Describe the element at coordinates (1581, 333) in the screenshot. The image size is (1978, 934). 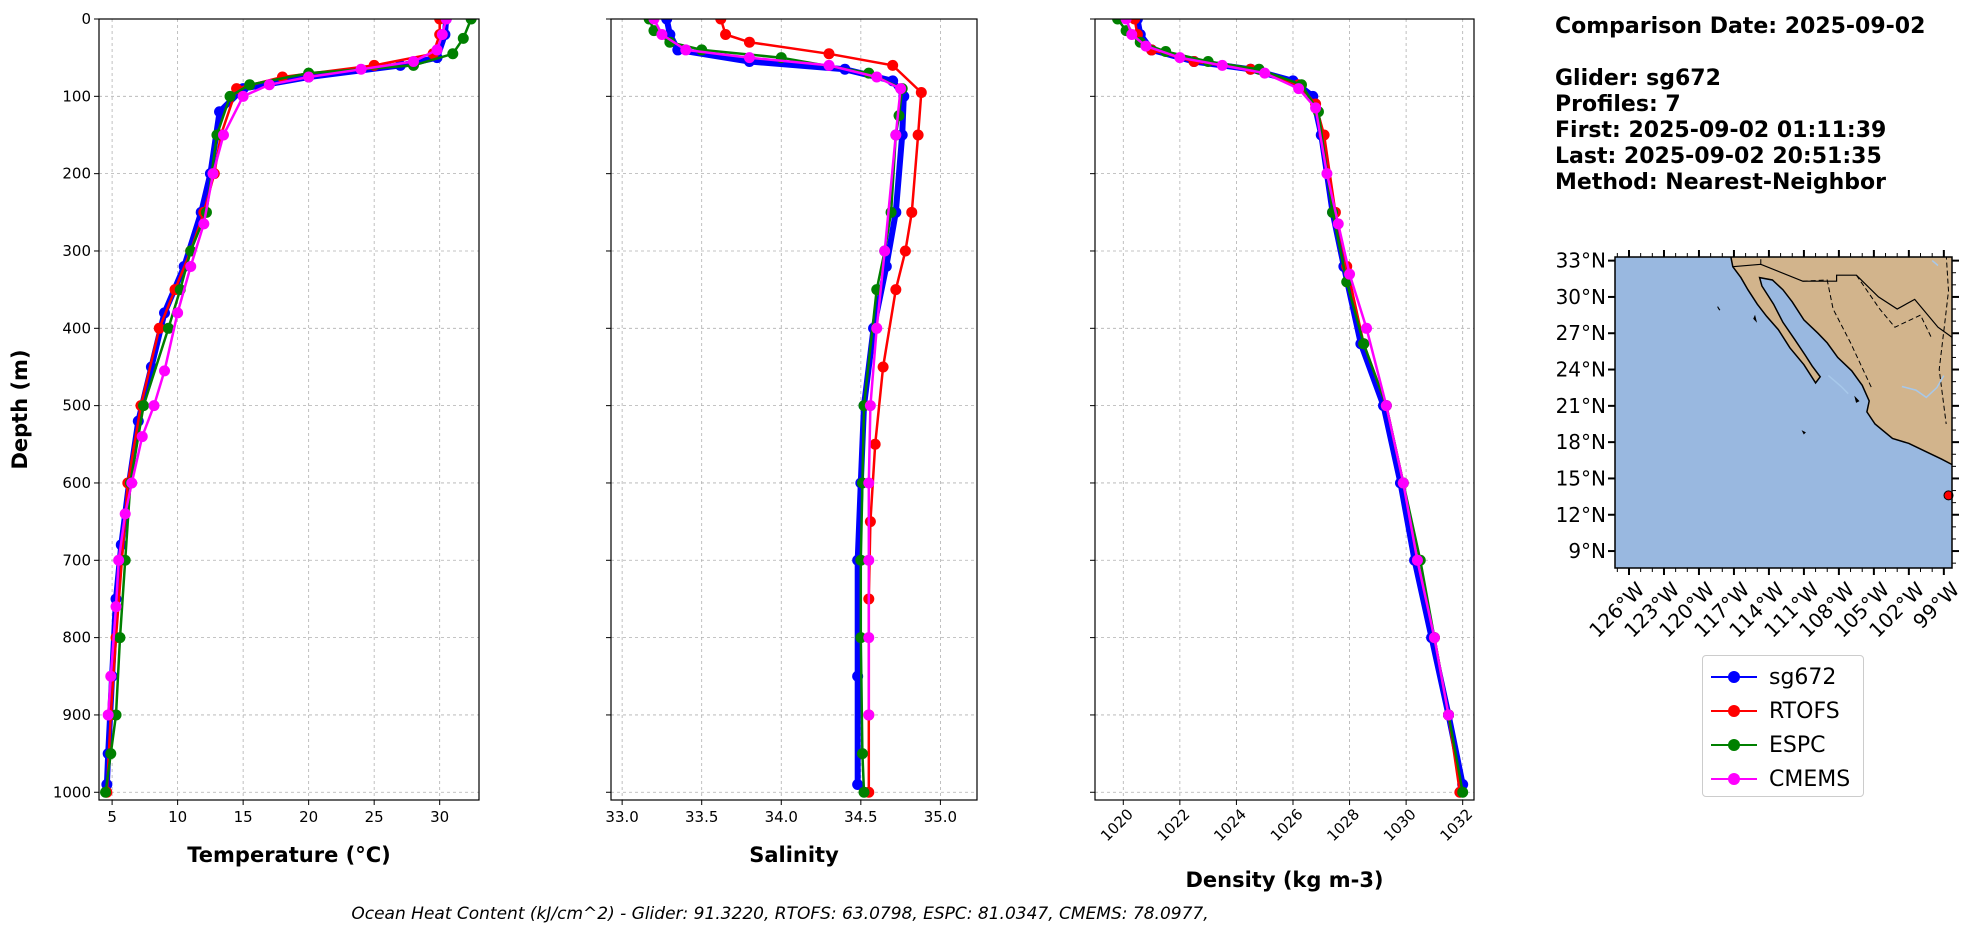
I see `map-lat-label: 27°N` at that location.